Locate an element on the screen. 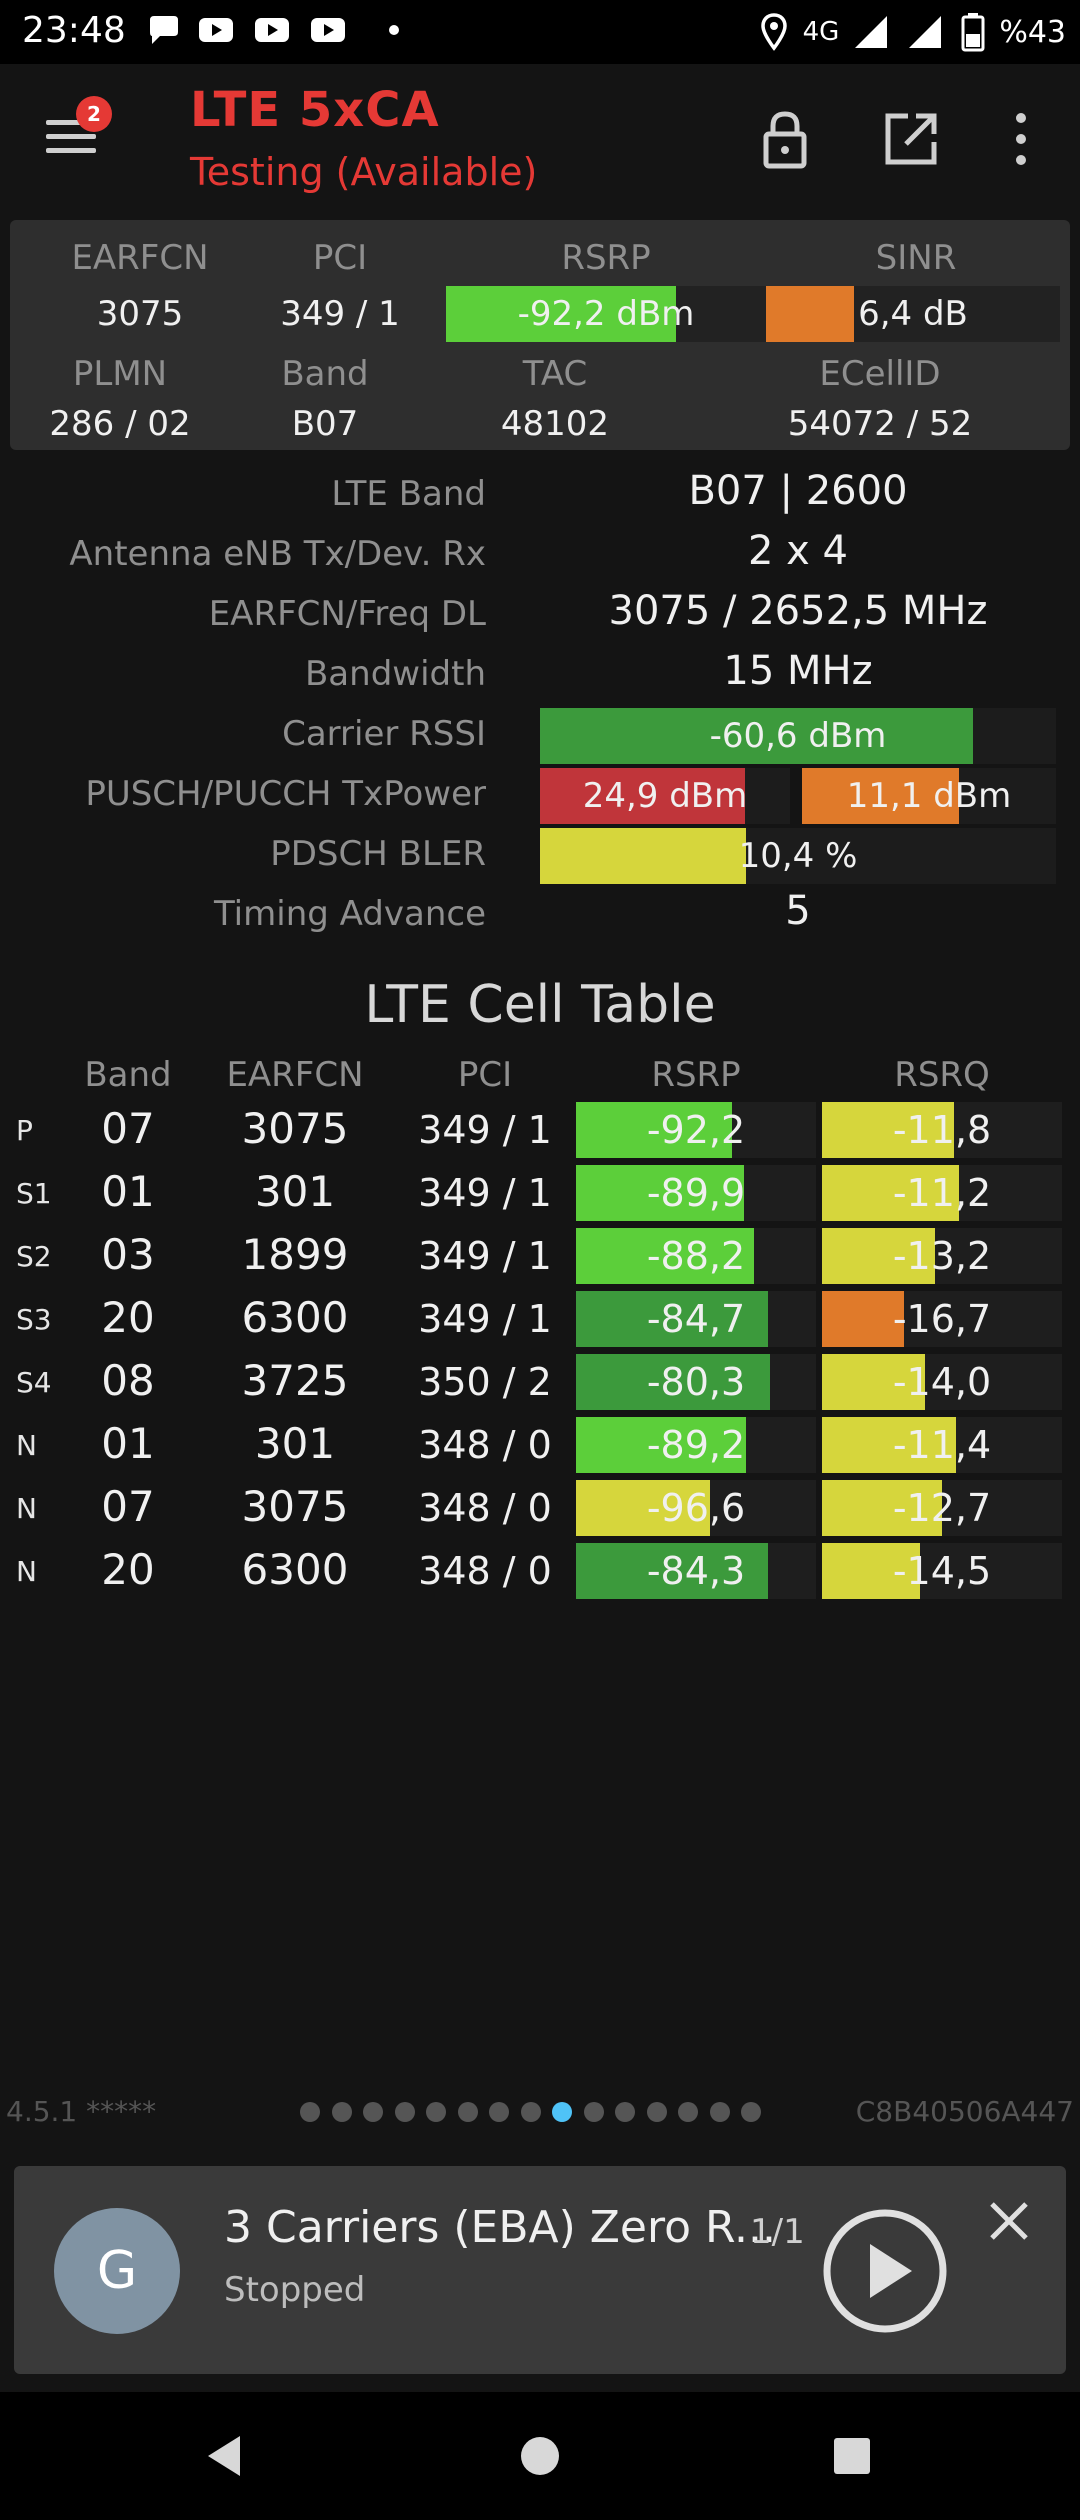 This screenshot has height=2520, width=1080. home-icon is located at coordinates (540, 2456).